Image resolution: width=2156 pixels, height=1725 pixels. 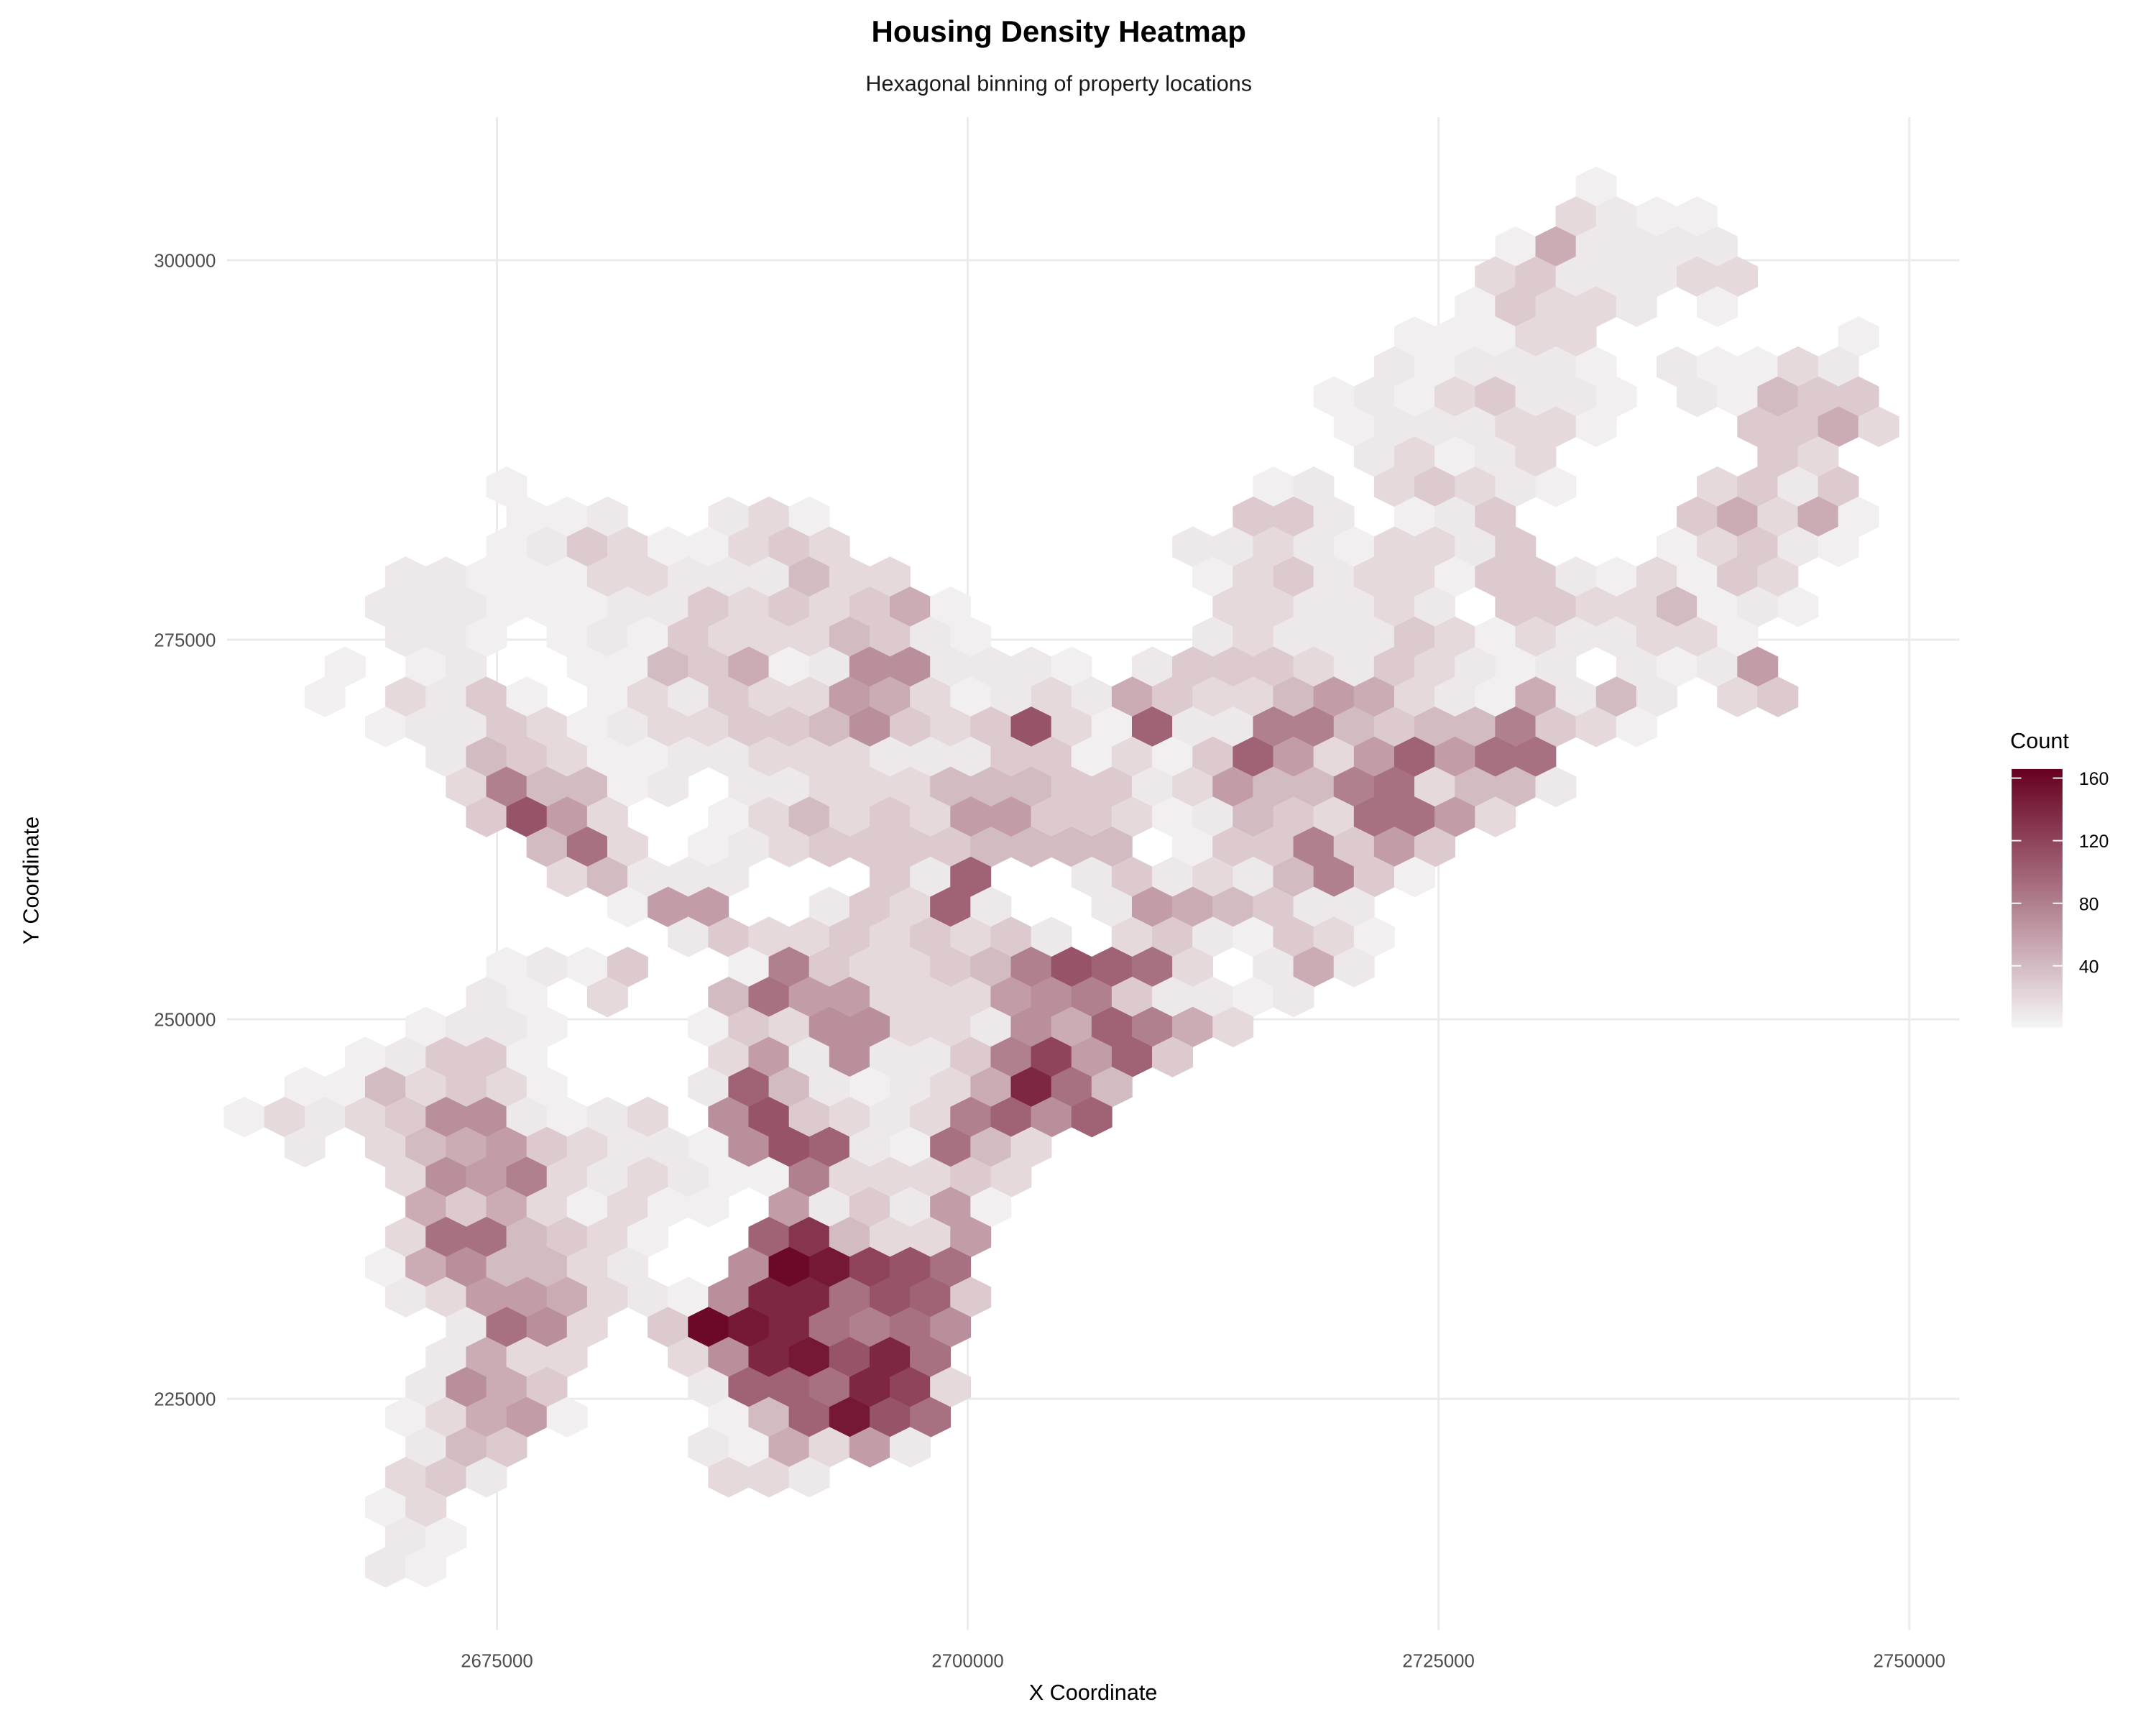 What do you see at coordinates (1059, 31) in the screenshot?
I see `chart-title: Housing Density Heatmap` at bounding box center [1059, 31].